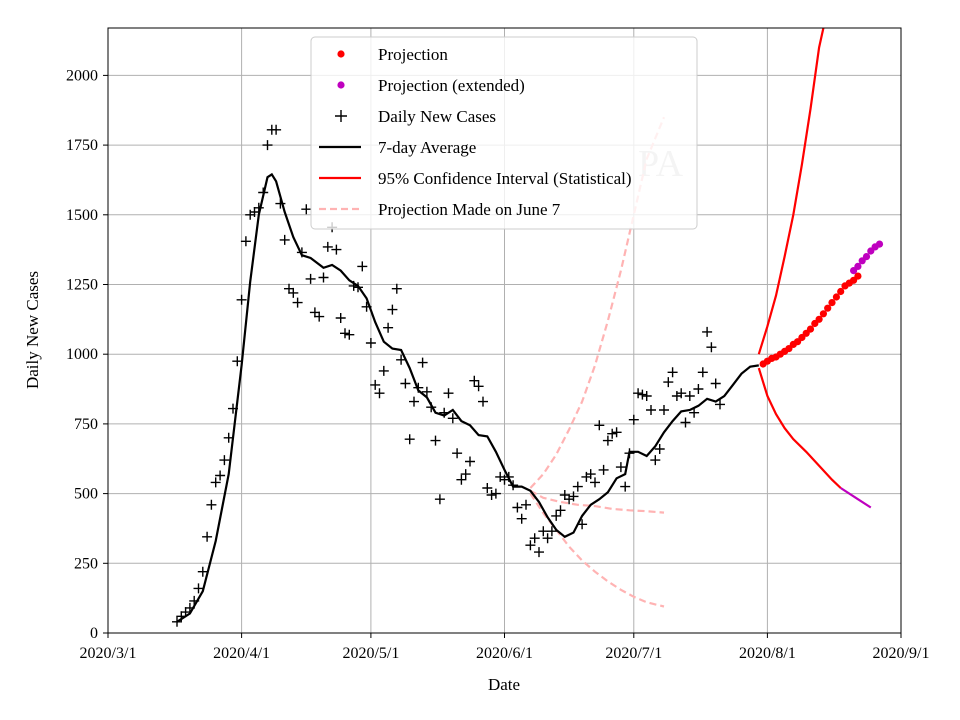  I want to click on ci-upper-line, so click(791, 191).